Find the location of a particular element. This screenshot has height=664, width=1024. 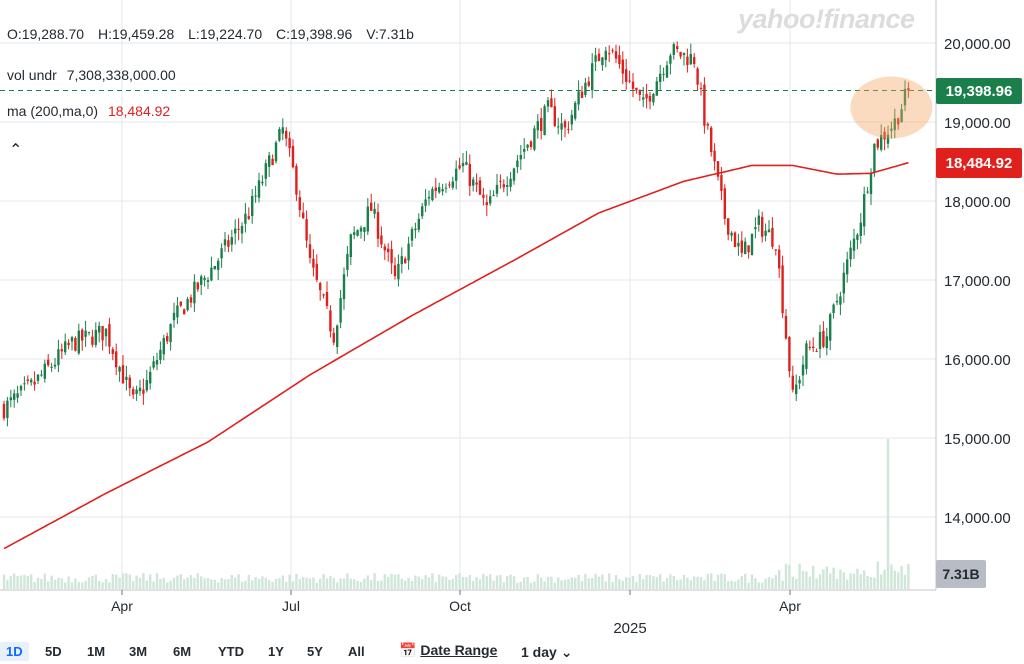

range-5d-button: 5D is located at coordinates (53, 651).